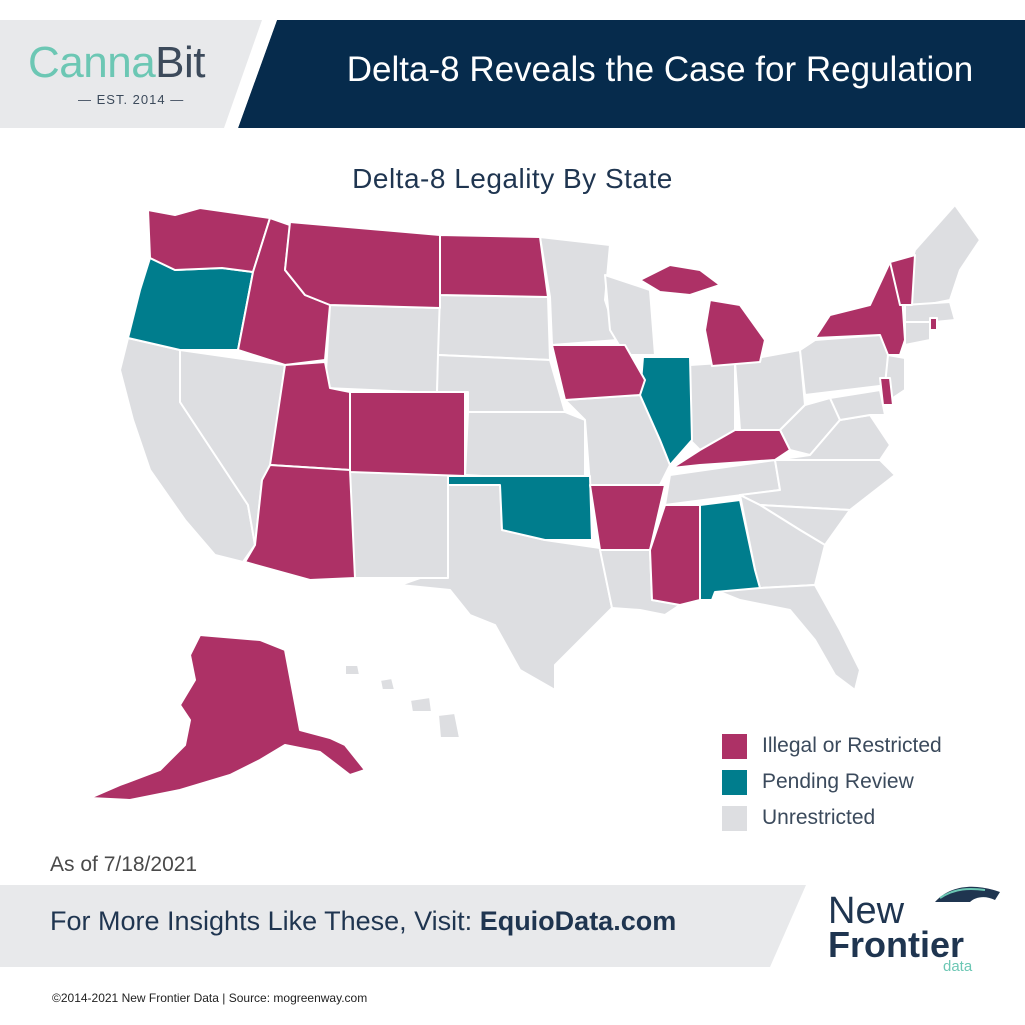 The image size is (1025, 1025). Describe the element at coordinates (886, 391) in the screenshot. I see `state-delaware` at that location.